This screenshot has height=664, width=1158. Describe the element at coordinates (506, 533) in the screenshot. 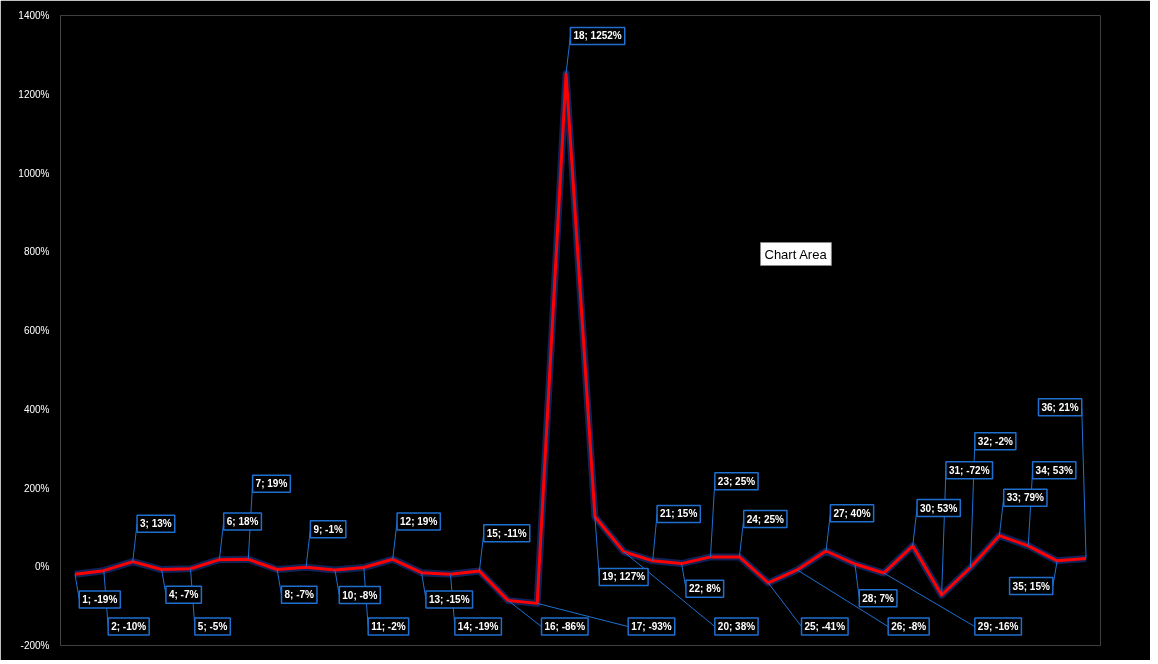

I see `data-label: 15; -11%` at that location.